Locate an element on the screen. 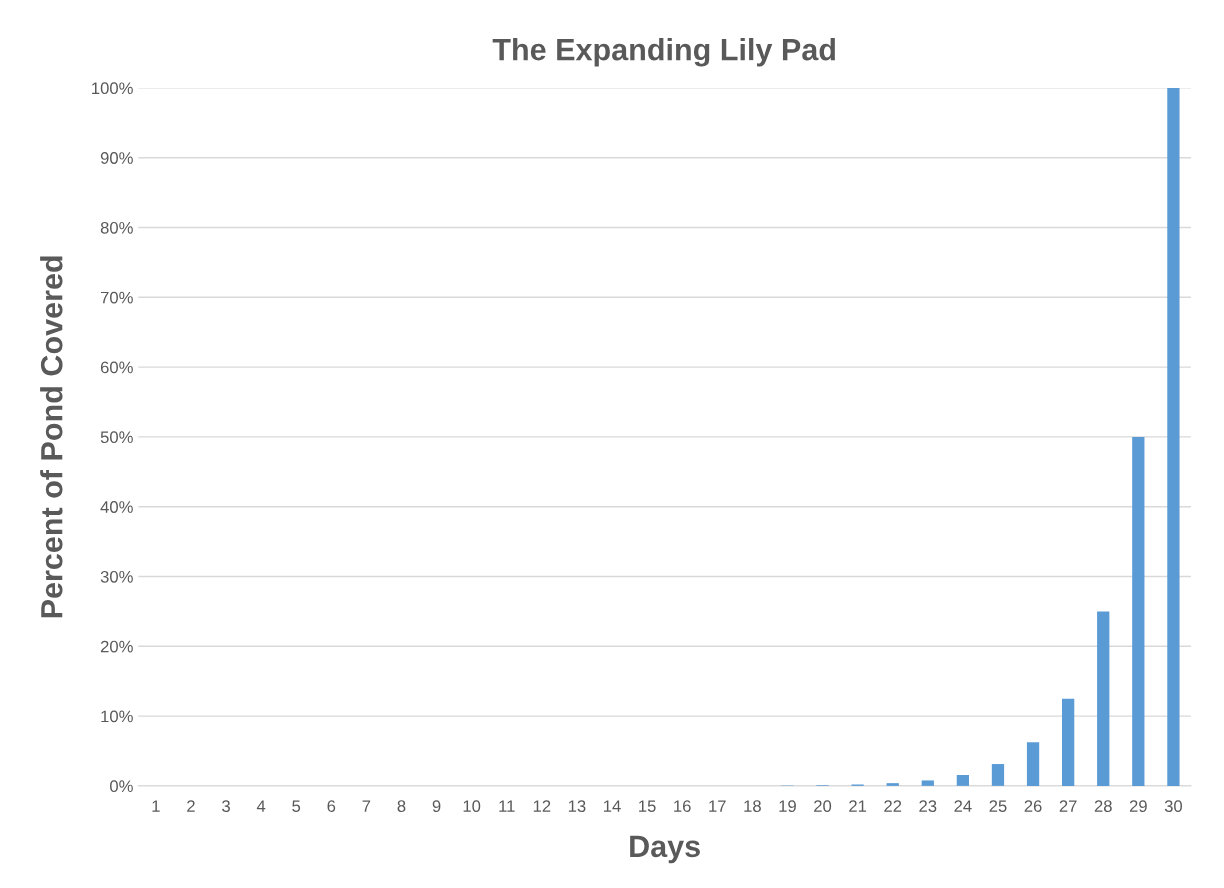 This screenshot has width=1224, height=888. x-tick-label: 1 is located at coordinates (156, 806).